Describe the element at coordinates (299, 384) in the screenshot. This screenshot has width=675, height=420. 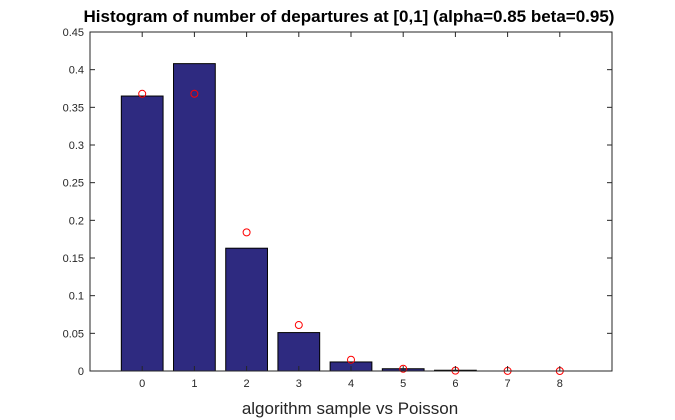
I see `x-tick-label: 3` at that location.